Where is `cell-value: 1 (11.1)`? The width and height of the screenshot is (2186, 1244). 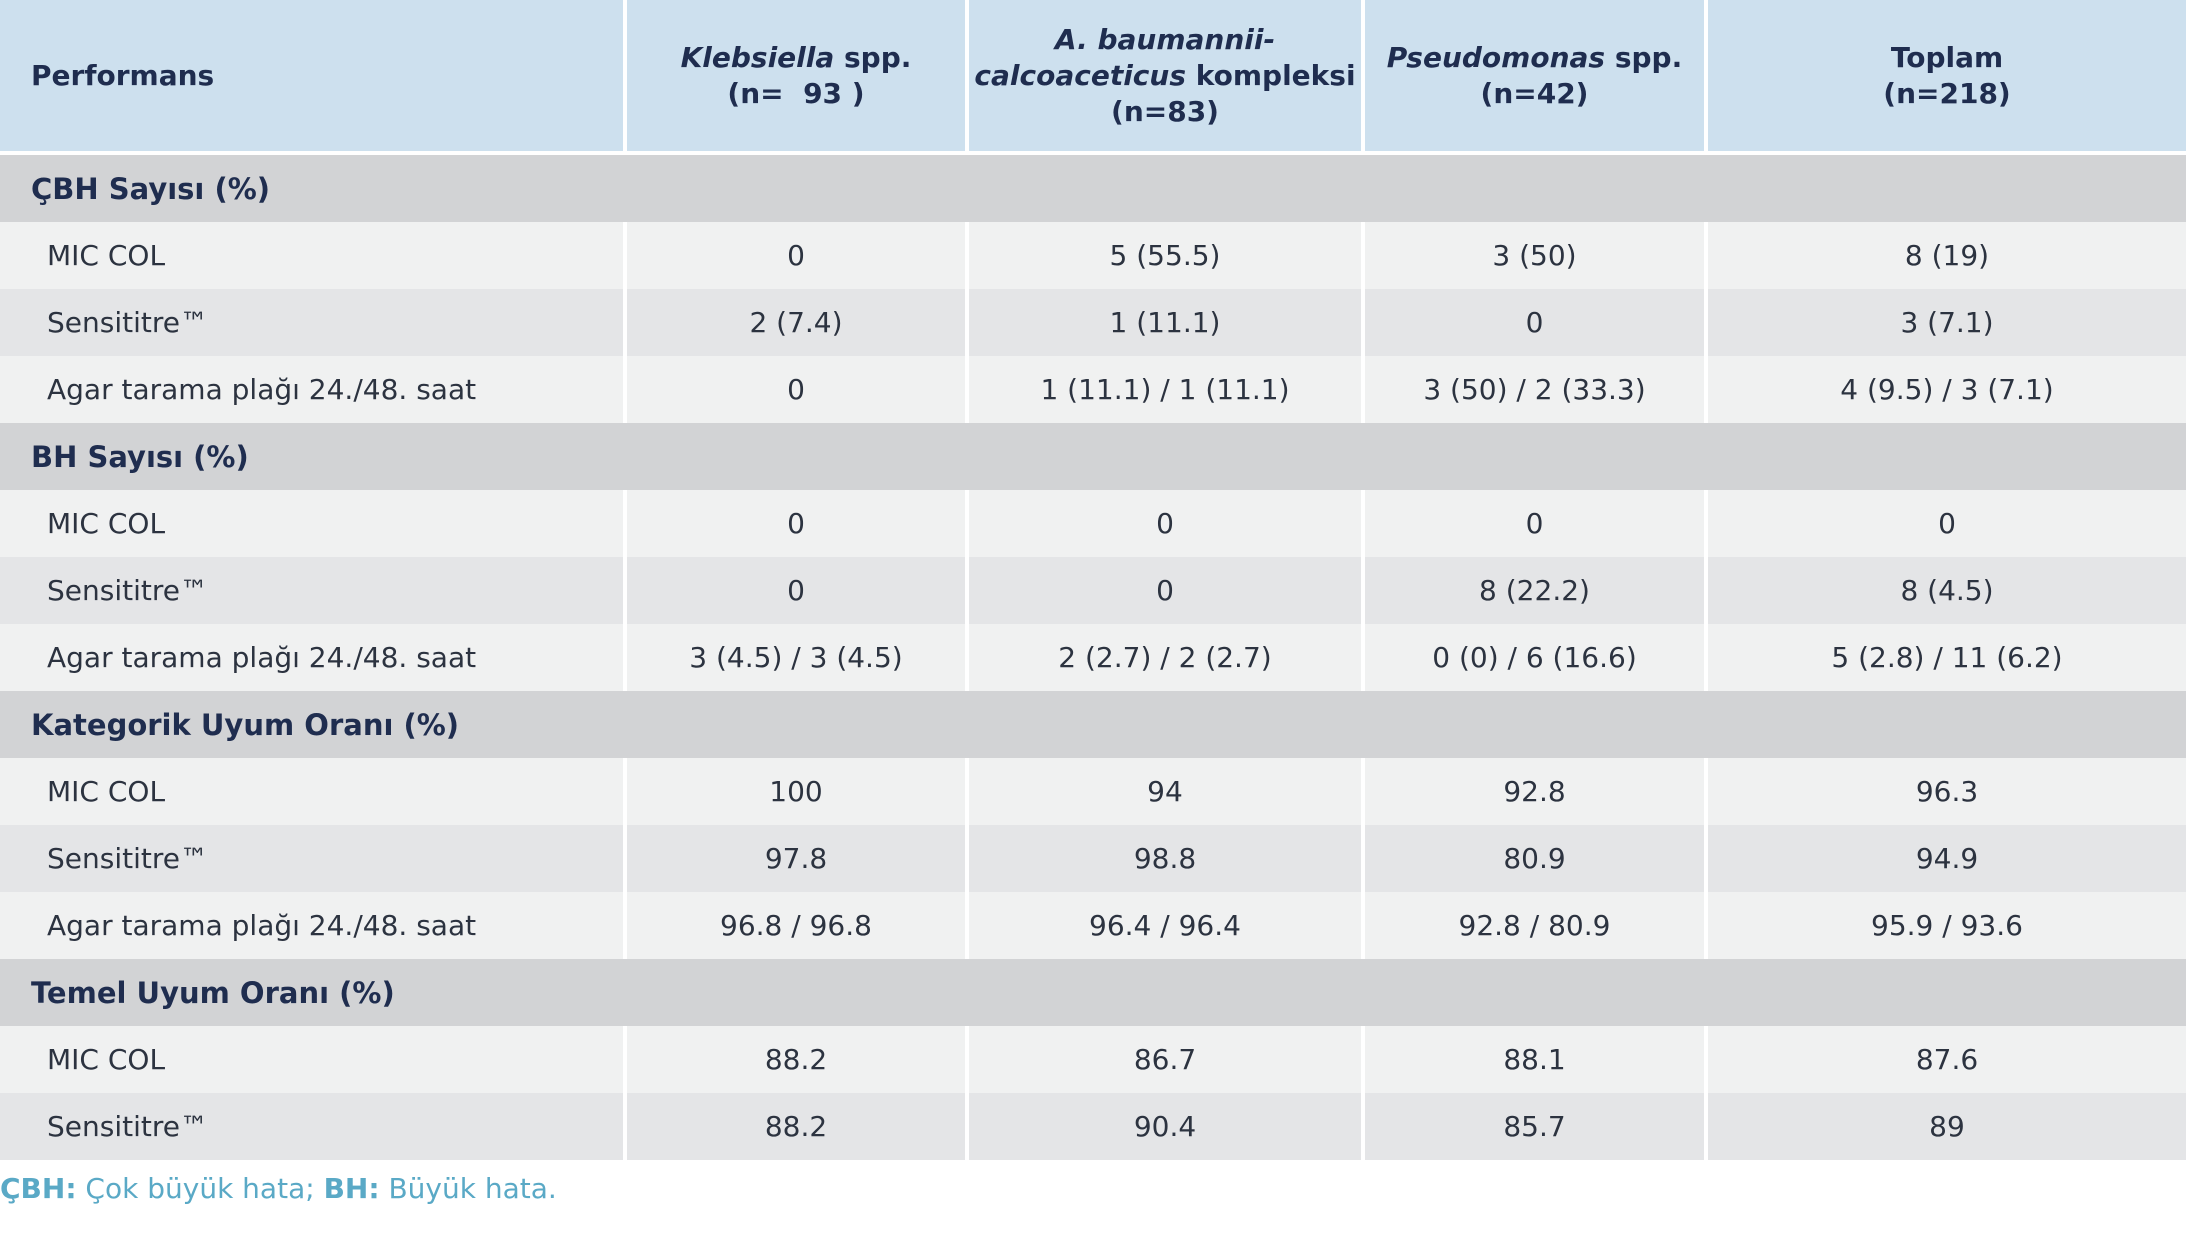
cell-value: 1 (11.1) is located at coordinates (1164, 322).